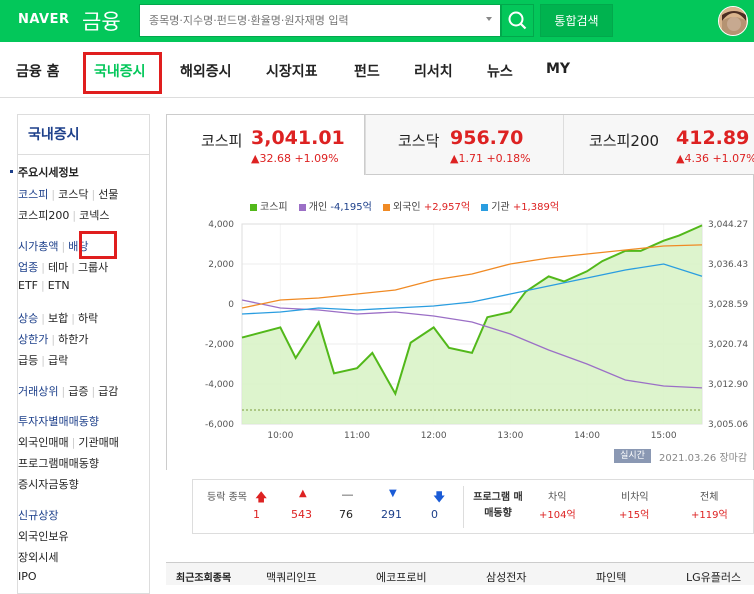 Image resolution: width=754 pixels, height=594 pixels. Describe the element at coordinates (261, 497) in the screenshot. I see `upper-limit-icon: 🡅` at that location.